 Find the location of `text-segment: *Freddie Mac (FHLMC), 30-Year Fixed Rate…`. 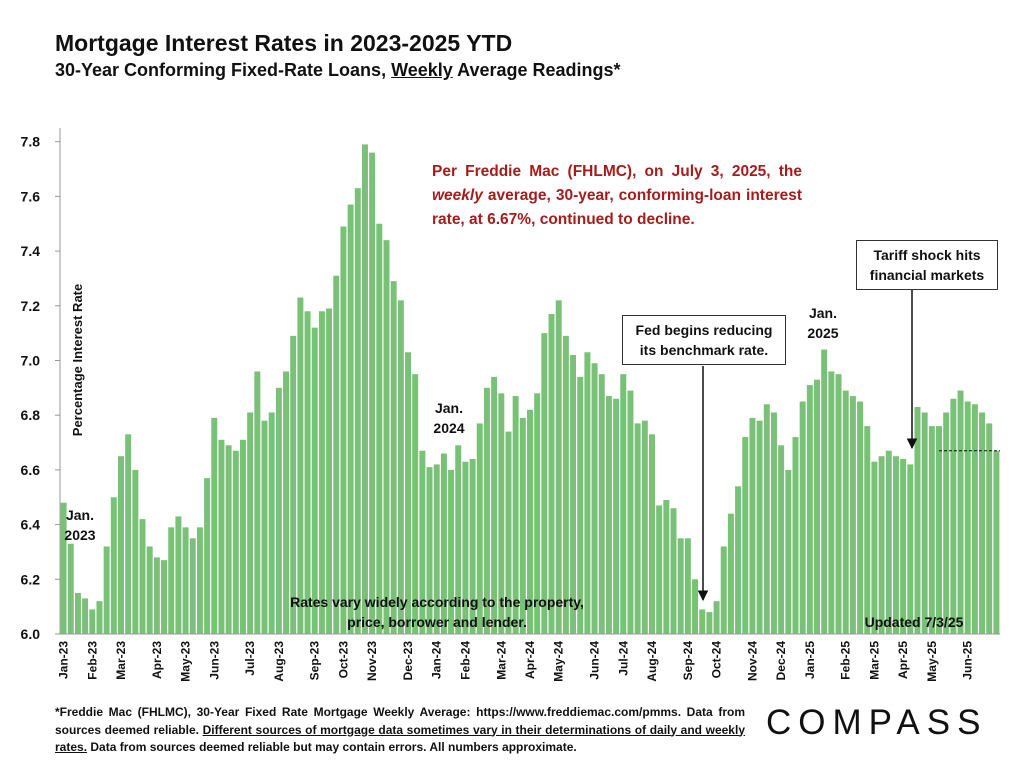

text-segment: *Freddie Mac (FHLMC), 30-Year Fixed Rate… is located at coordinates (400, 721).